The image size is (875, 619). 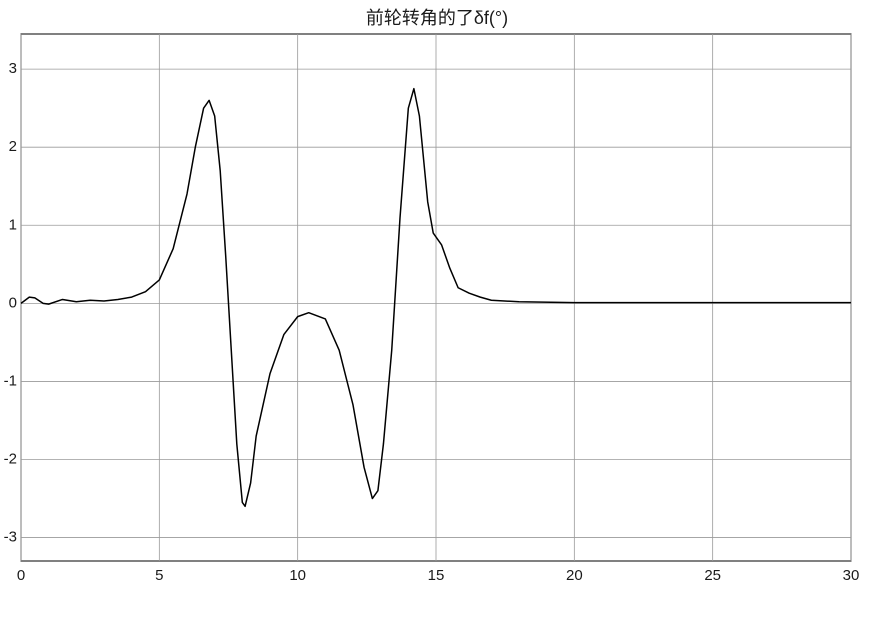 What do you see at coordinates (436, 575) in the screenshot?
I see `x-tick-label: 15` at bounding box center [436, 575].